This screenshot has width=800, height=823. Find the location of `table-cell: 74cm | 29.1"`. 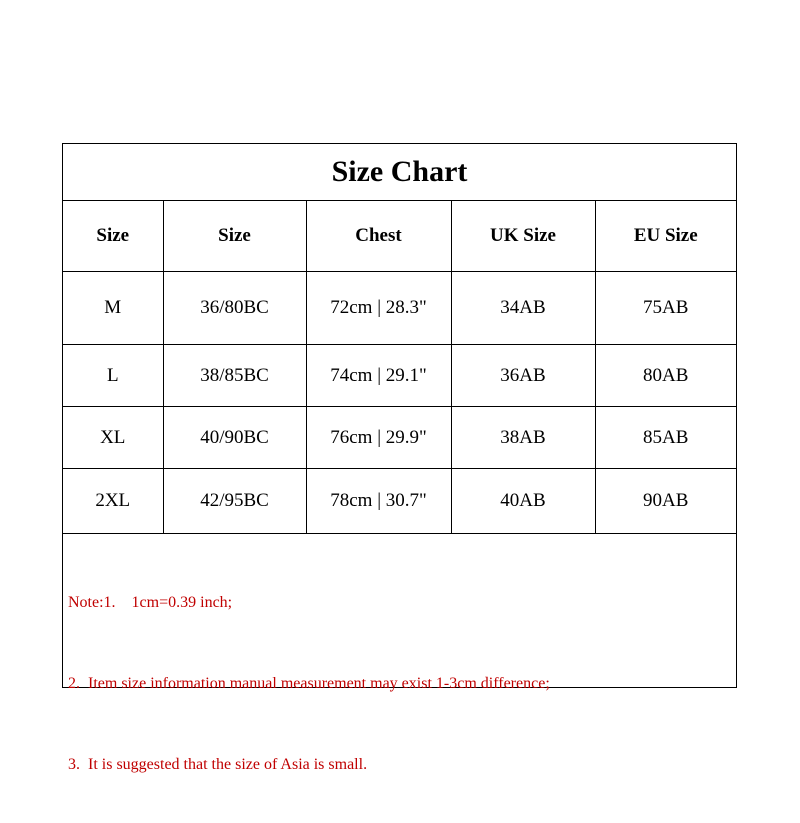

table-cell: 74cm | 29.1" is located at coordinates (378, 375).